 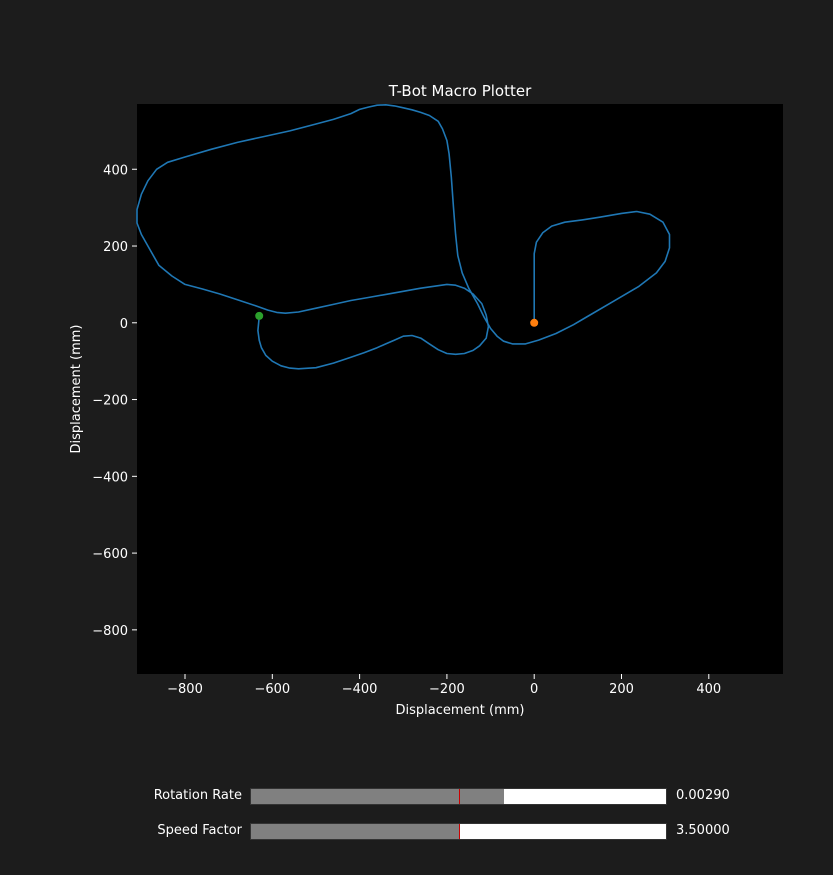 I want to click on x-tick-label: 400, so click(x=708, y=689).